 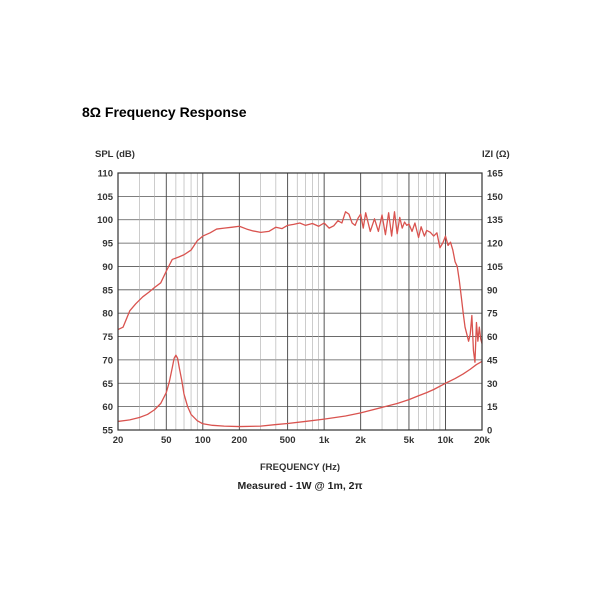 I want to click on left-y-tick-label: 60, so click(x=107, y=407).